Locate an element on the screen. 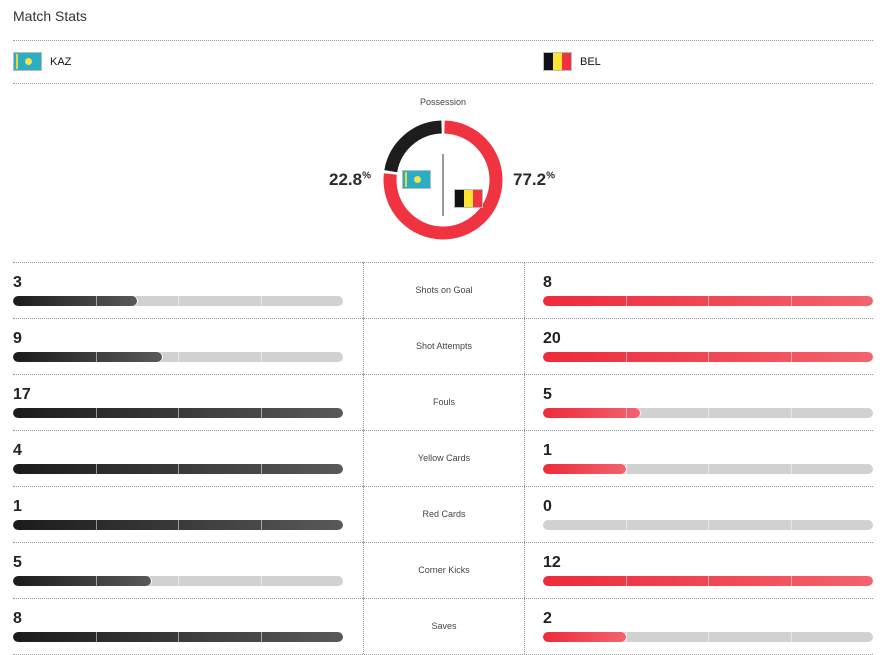  stat-label: Shots on Goal is located at coordinates (444, 290).